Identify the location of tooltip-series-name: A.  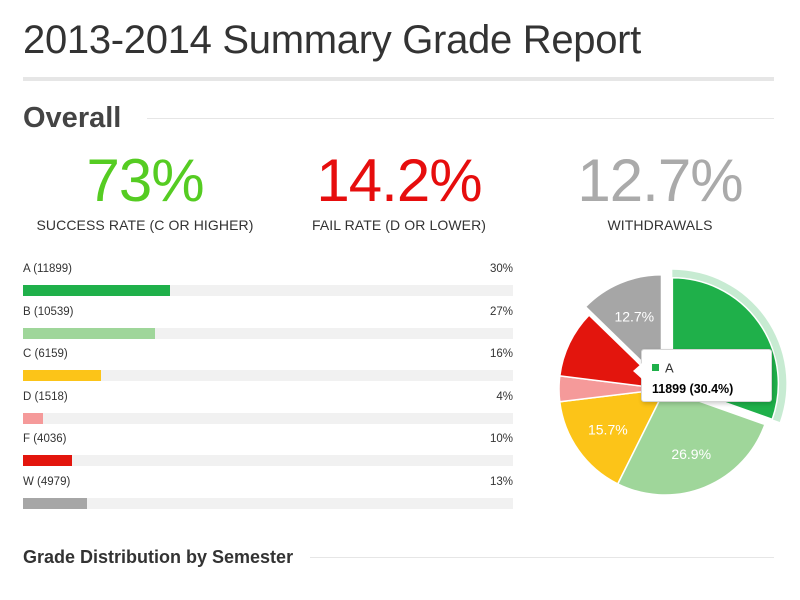
(669, 368).